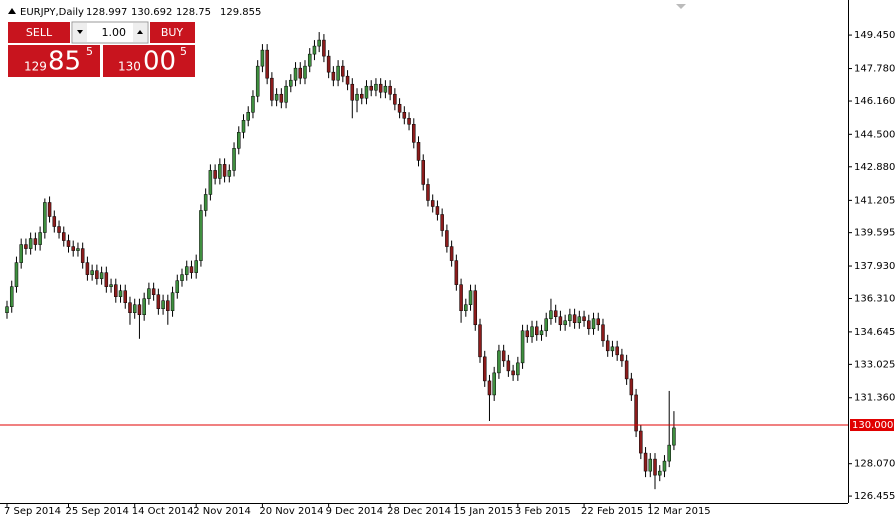  What do you see at coordinates (159, 62) in the screenshot?
I see `ask-pips: 00` at bounding box center [159, 62].